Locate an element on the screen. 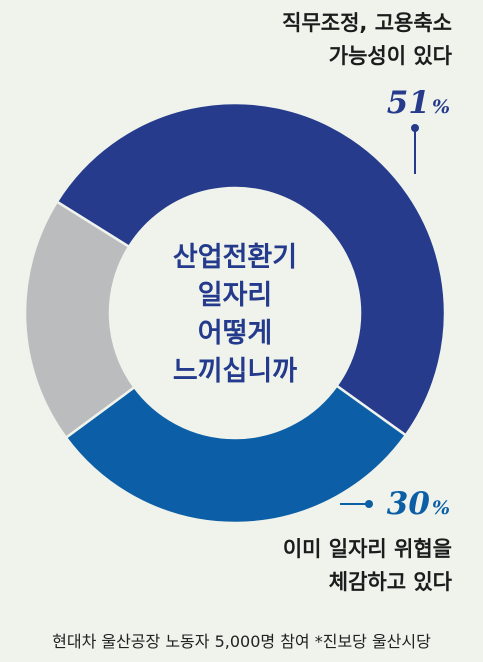  slice-label-line: 가능성이 있다 is located at coordinates (391, 56).